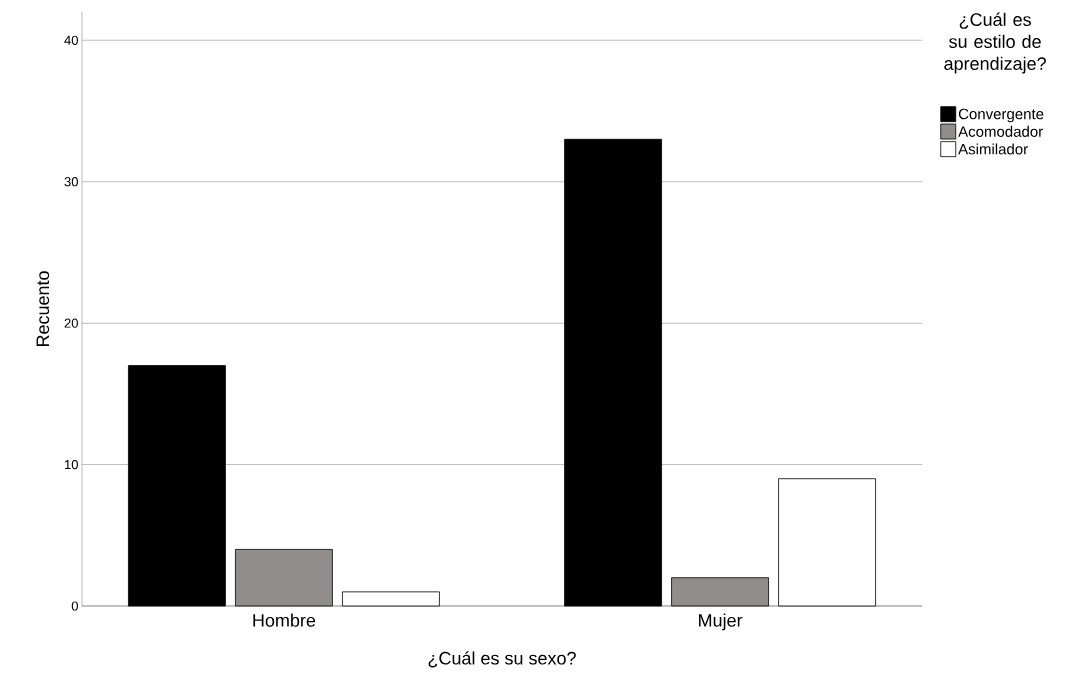 The width and height of the screenshot is (1076, 688). I want to click on y-tick-label: 30, so click(71, 182).